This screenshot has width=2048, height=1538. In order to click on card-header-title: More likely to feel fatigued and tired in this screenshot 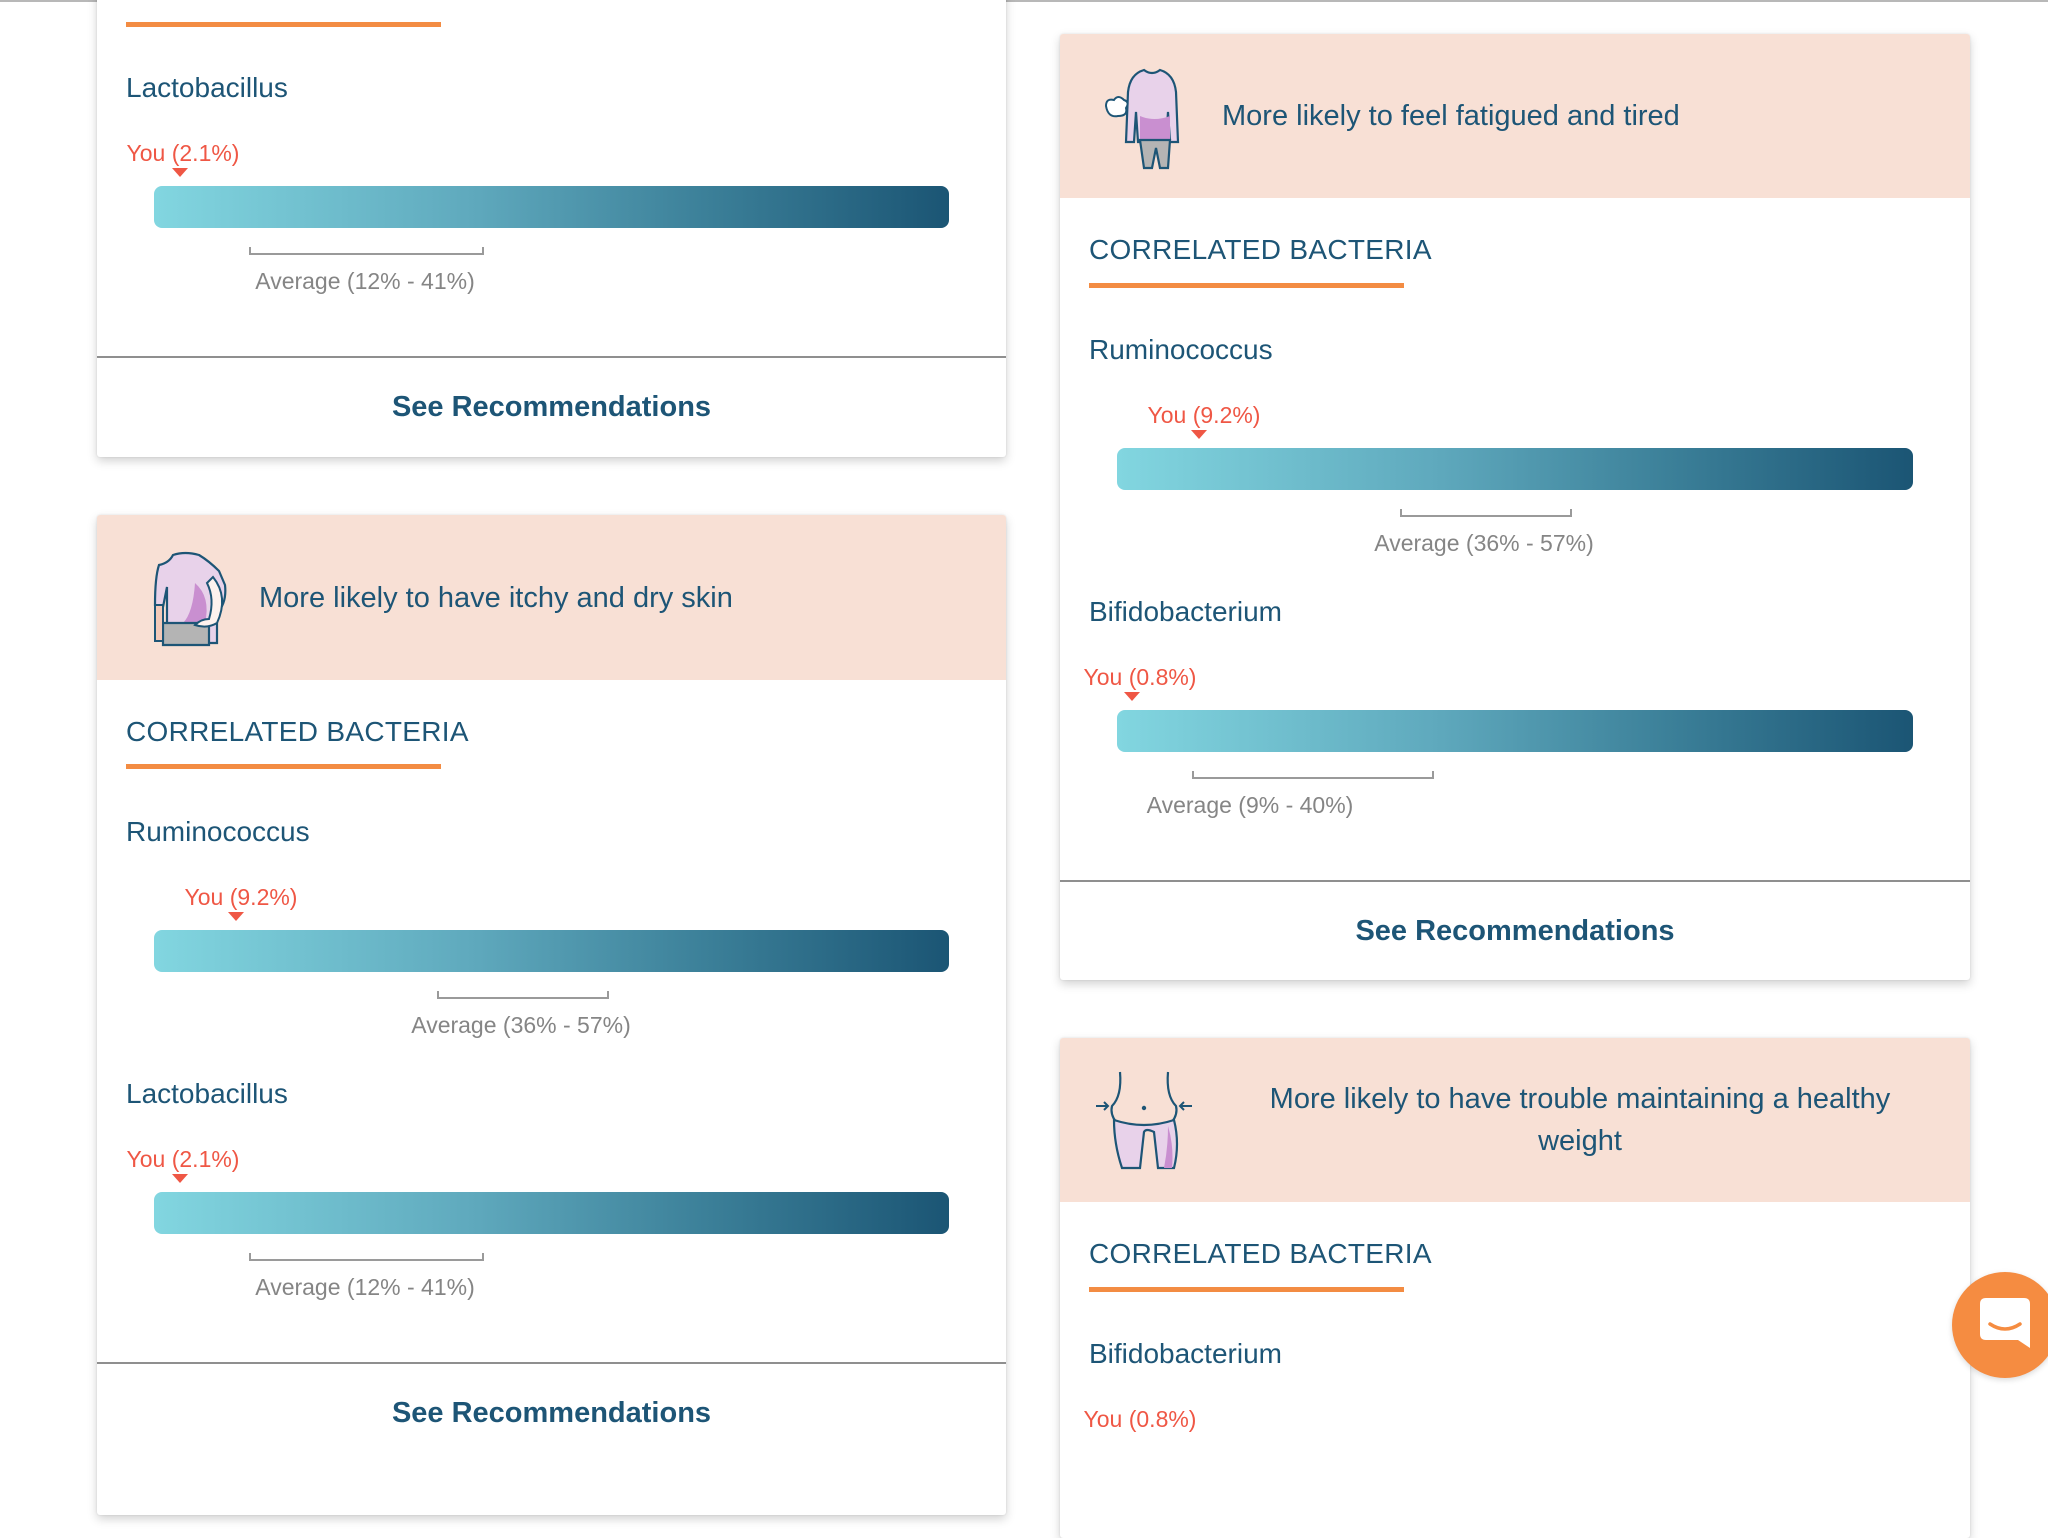, I will do `click(1451, 116)`.